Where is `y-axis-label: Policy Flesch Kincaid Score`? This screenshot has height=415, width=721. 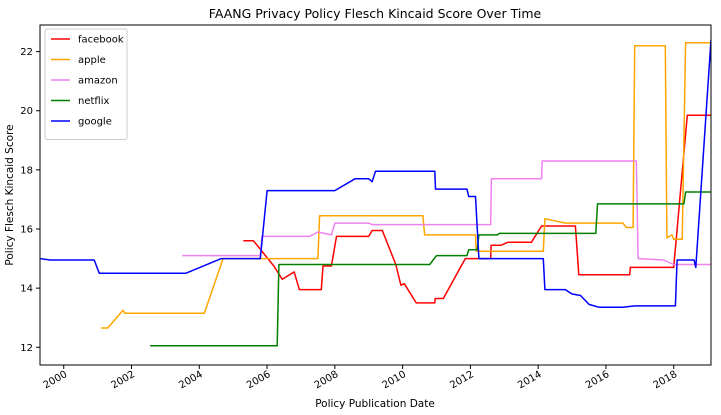
y-axis-label: Policy Flesch Kincaid Score is located at coordinates (10, 194).